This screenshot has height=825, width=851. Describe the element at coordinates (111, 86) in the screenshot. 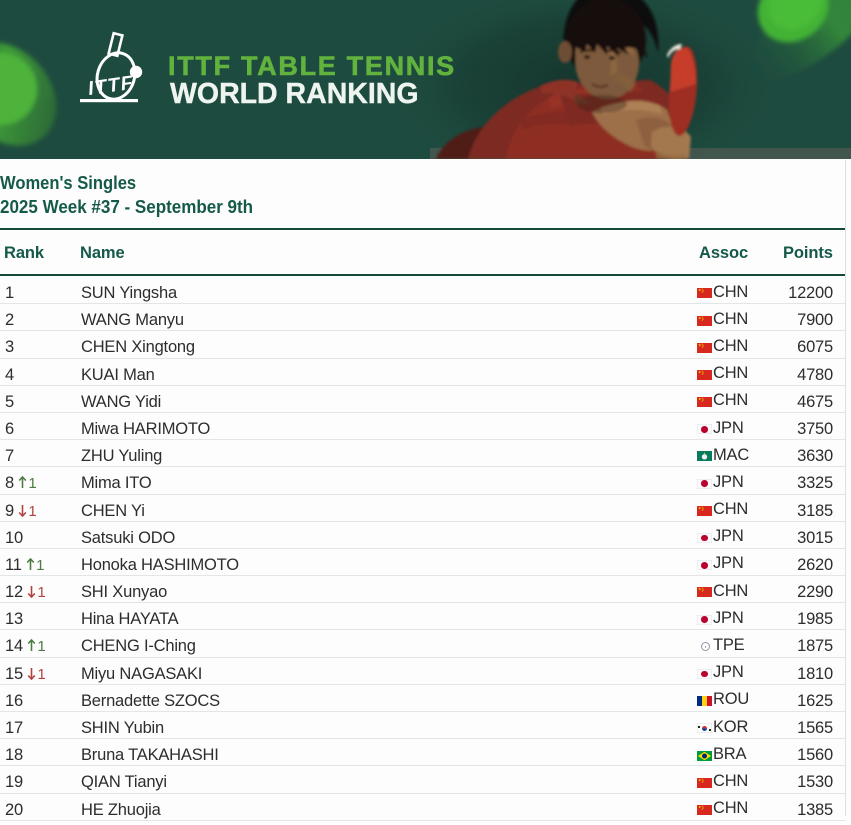

I see `svg-text: ITTF` at that location.